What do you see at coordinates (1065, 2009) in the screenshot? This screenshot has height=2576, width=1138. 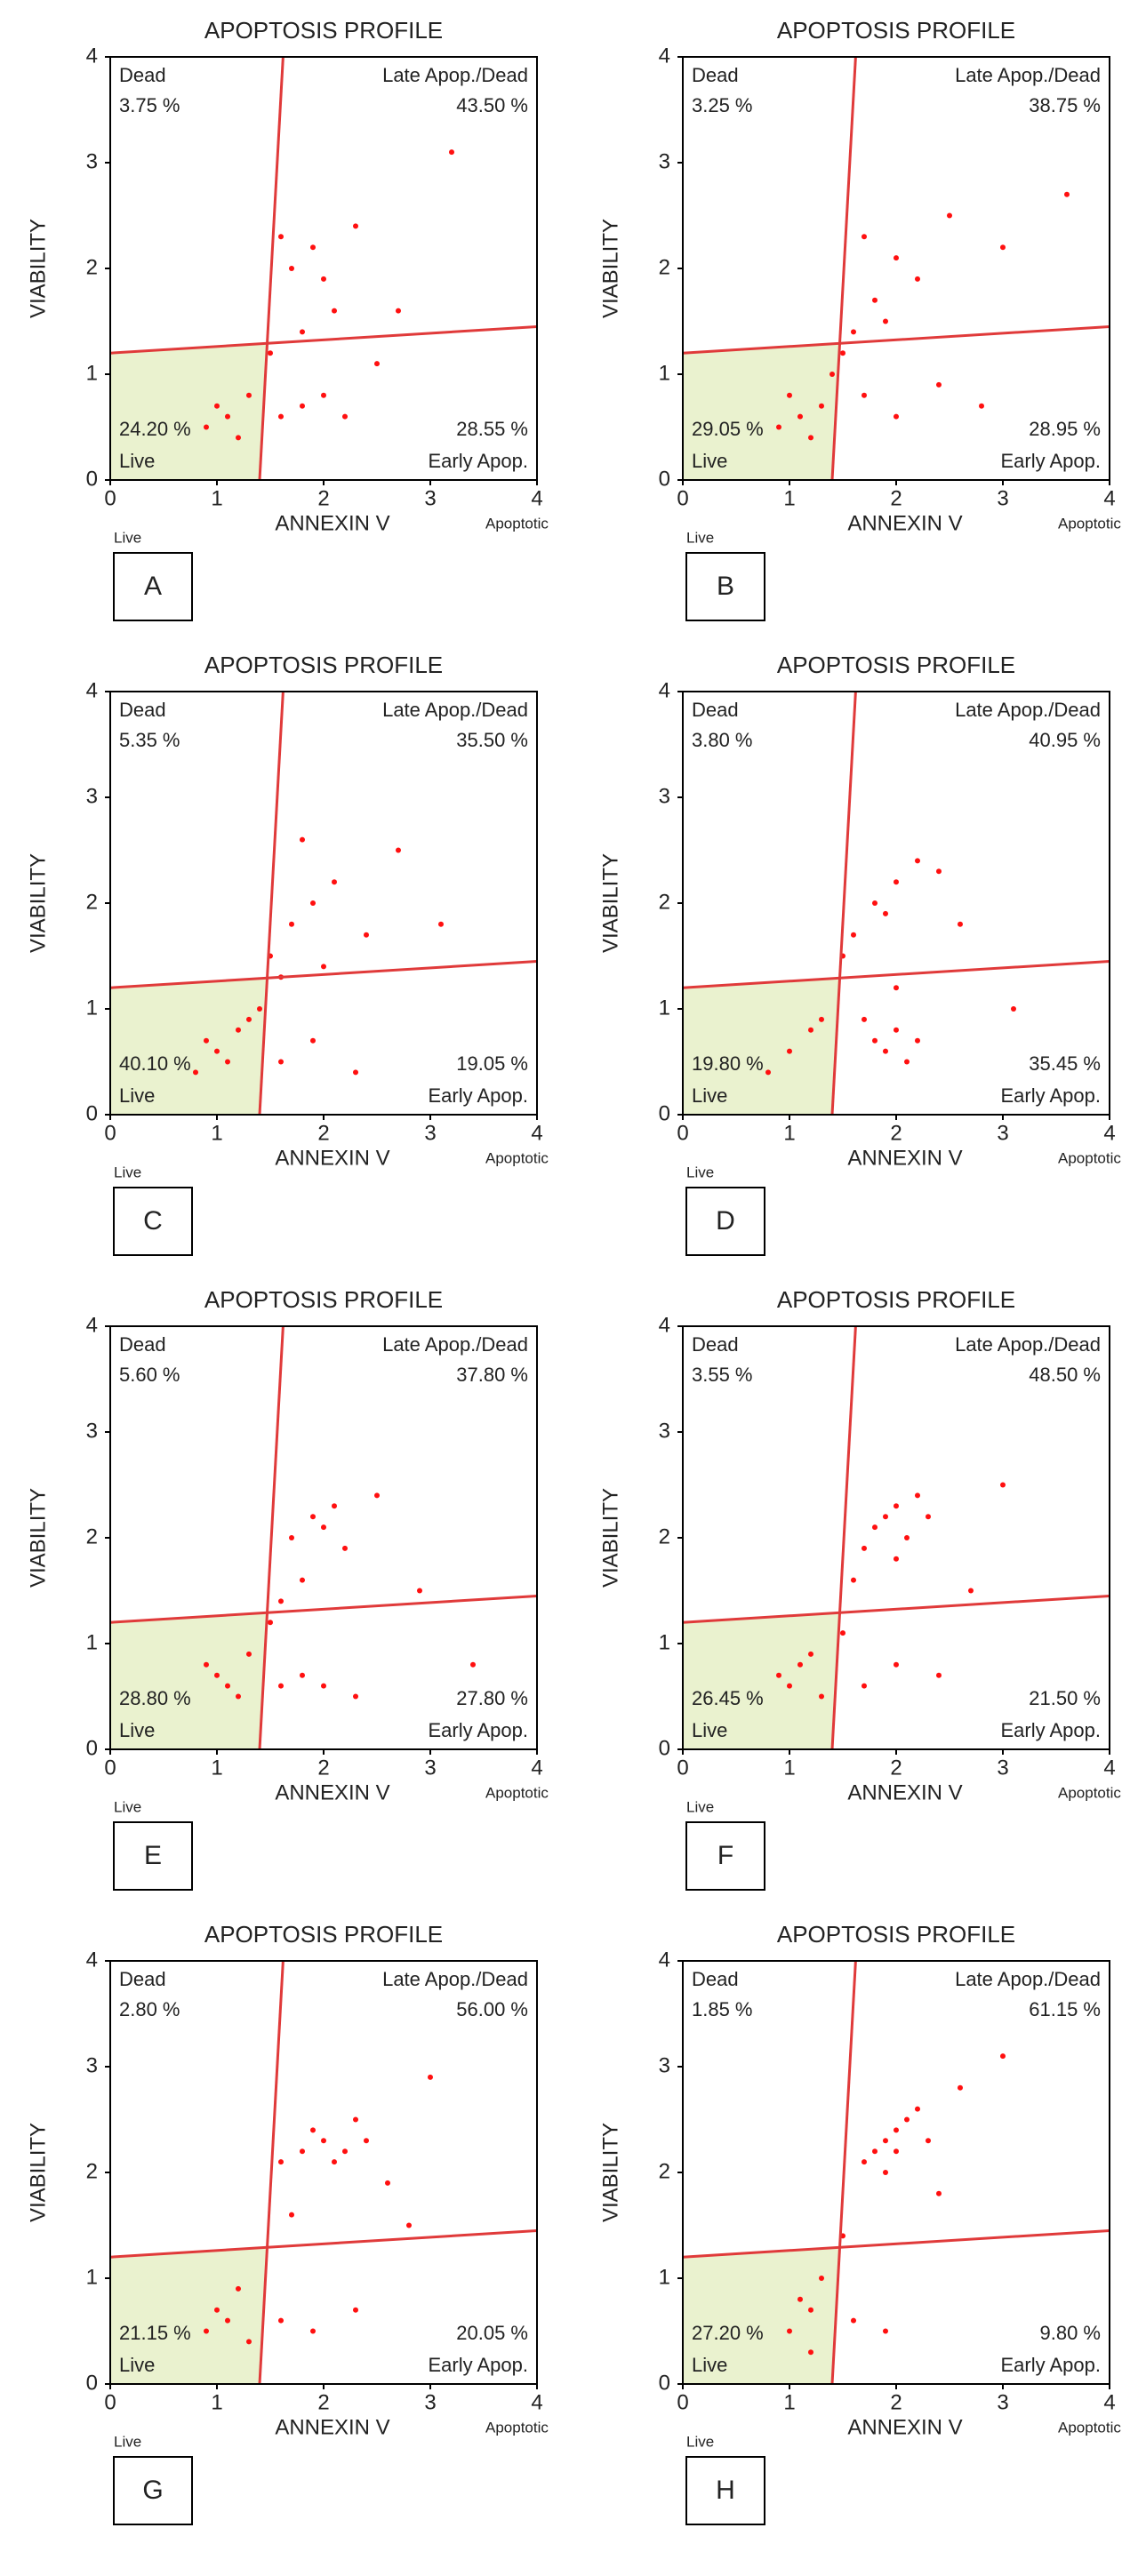 I see `quadrant-percent: 61.15 %` at bounding box center [1065, 2009].